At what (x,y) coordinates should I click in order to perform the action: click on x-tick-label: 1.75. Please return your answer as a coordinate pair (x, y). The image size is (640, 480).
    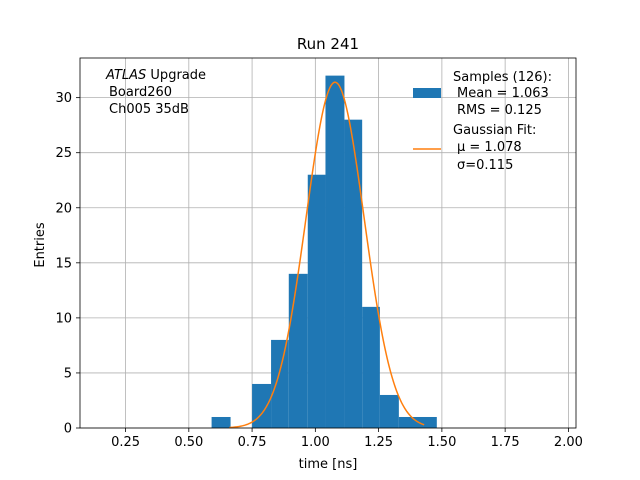
    Looking at the image, I should click on (505, 442).